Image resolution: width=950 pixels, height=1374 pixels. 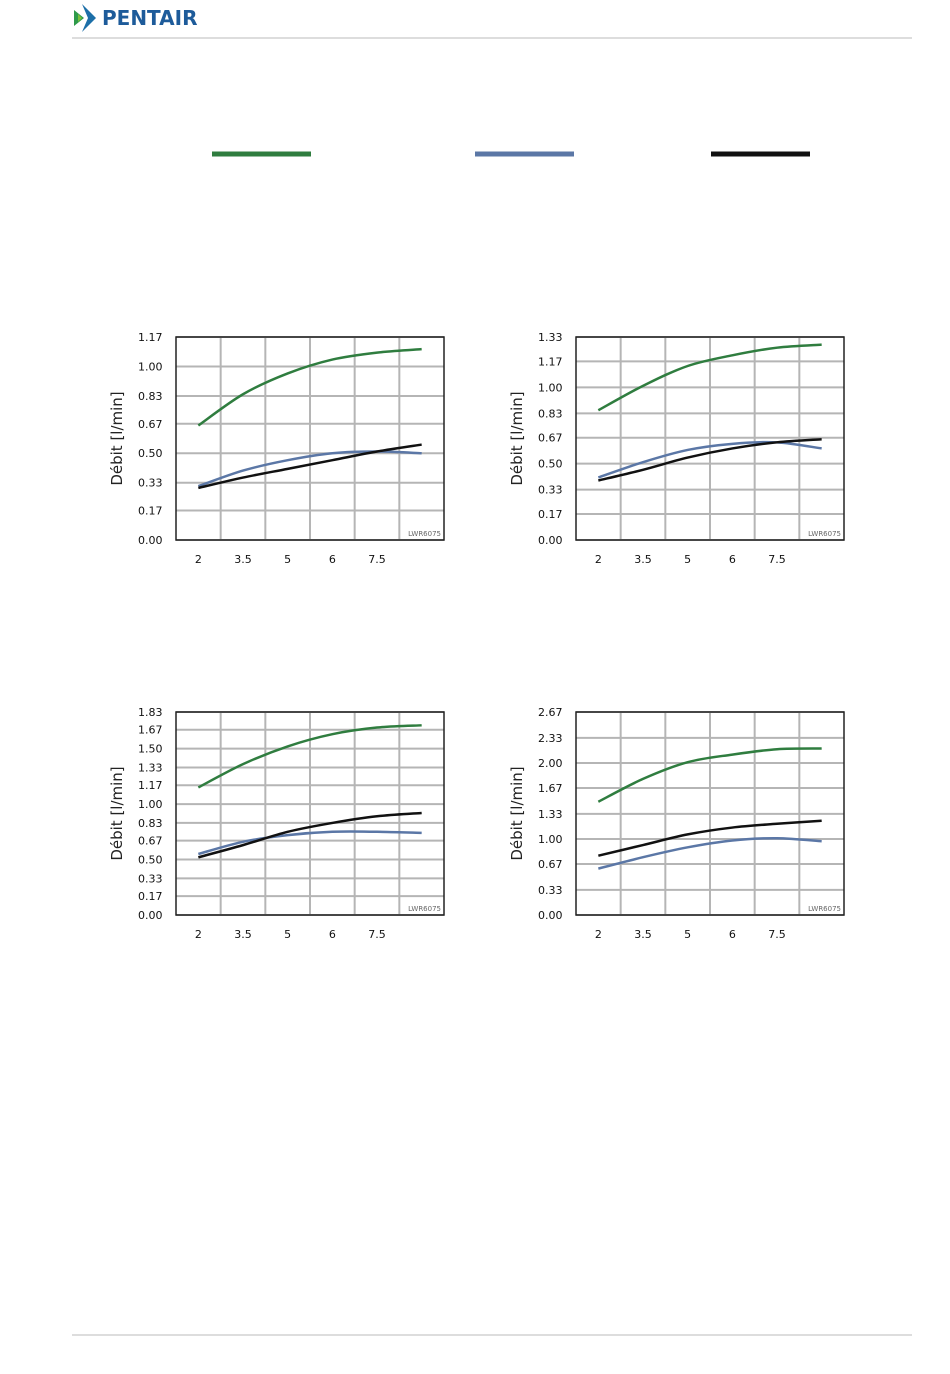 I want to click on logo-icon, so click(x=85, y=18).